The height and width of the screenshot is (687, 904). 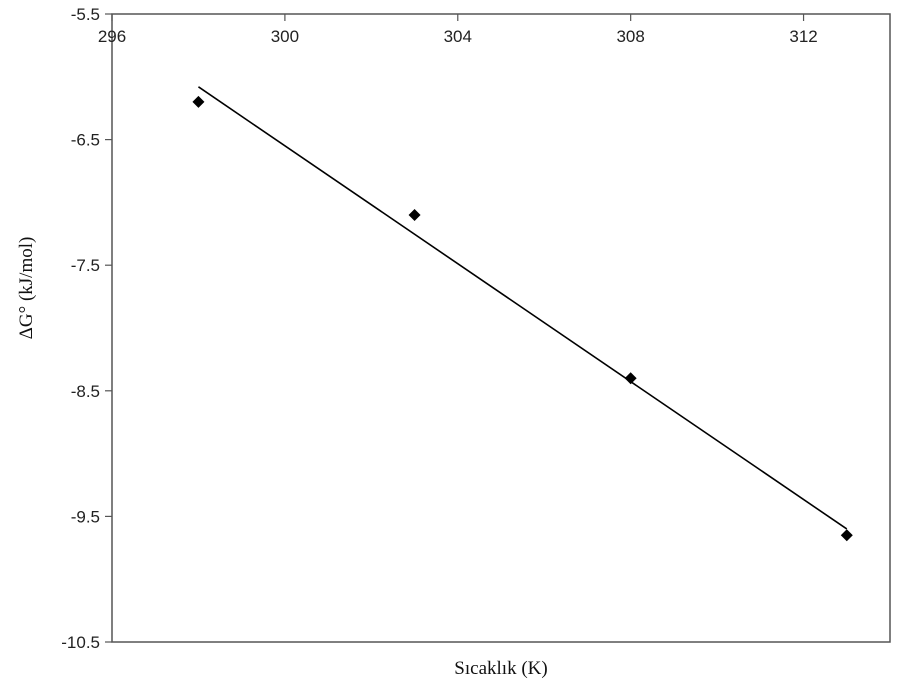 I want to click on x-axis: 296 300 304 308 312, so click(x=458, y=30).